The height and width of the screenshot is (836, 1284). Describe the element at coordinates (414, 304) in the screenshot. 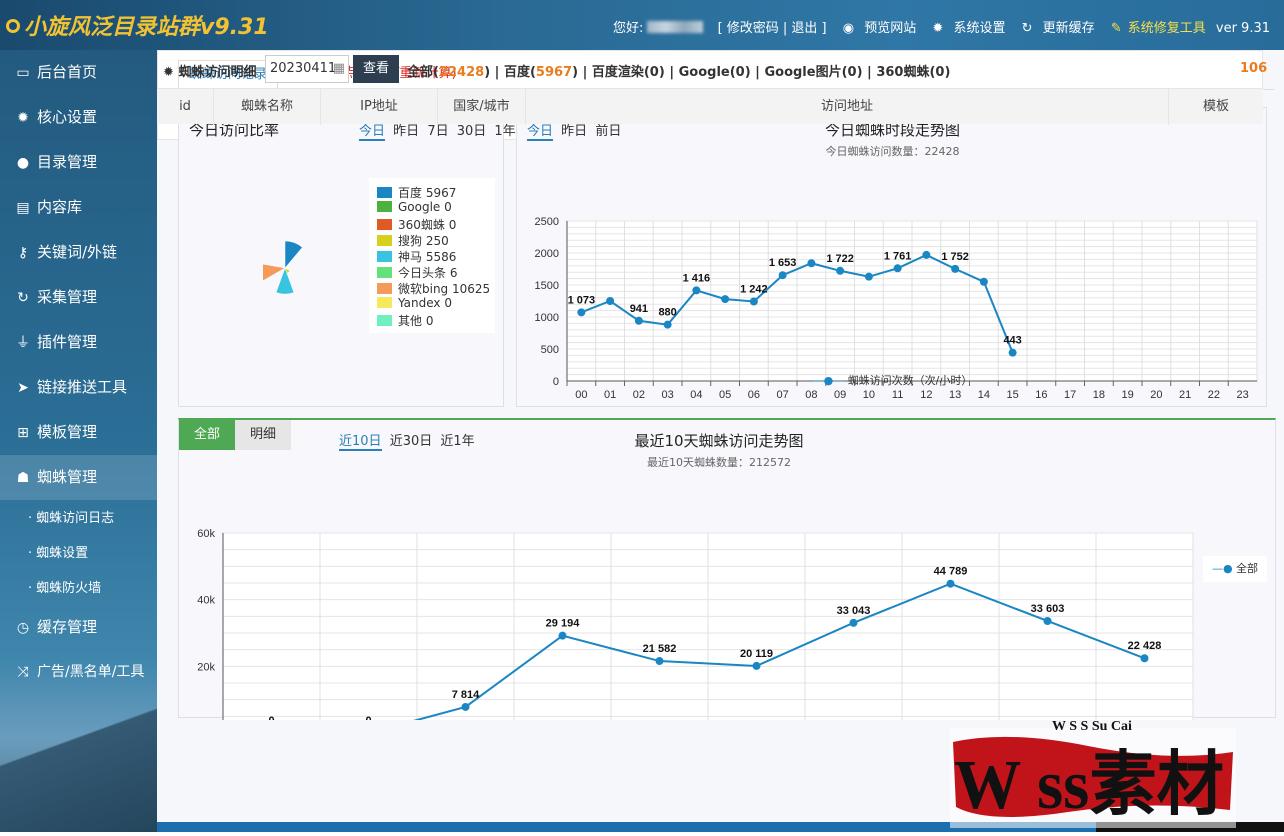

I see `pie-legend-item: Yandex 0` at that location.